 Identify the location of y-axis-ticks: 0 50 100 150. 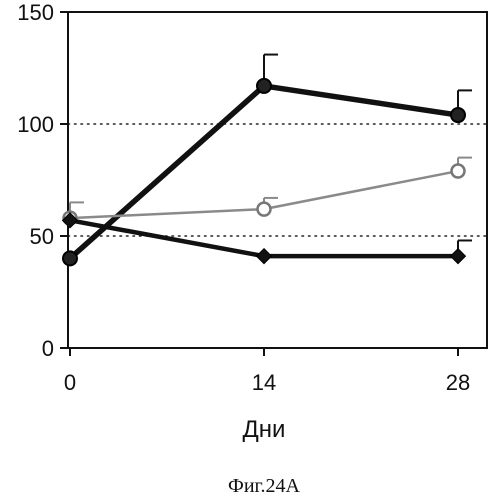
(42, 180).